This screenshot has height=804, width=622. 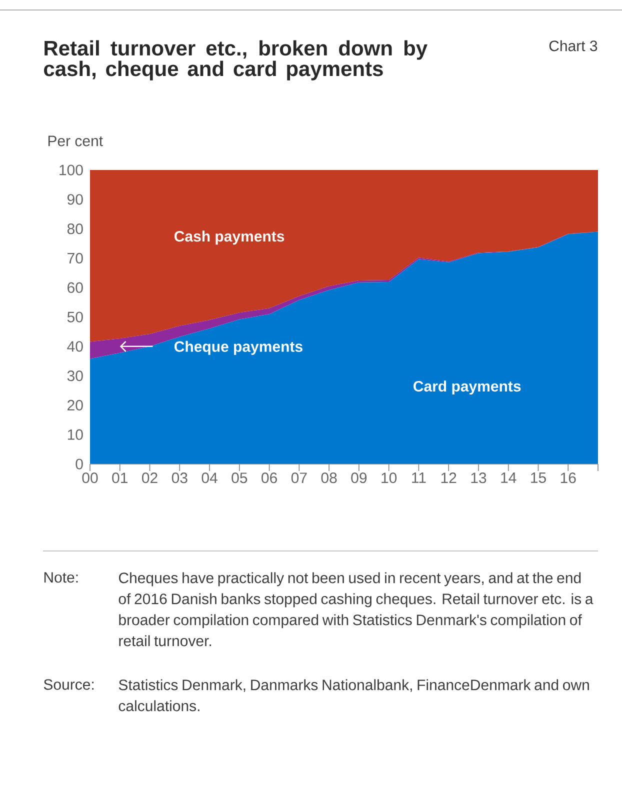 I want to click on x-tick-label: 01, so click(x=120, y=478).